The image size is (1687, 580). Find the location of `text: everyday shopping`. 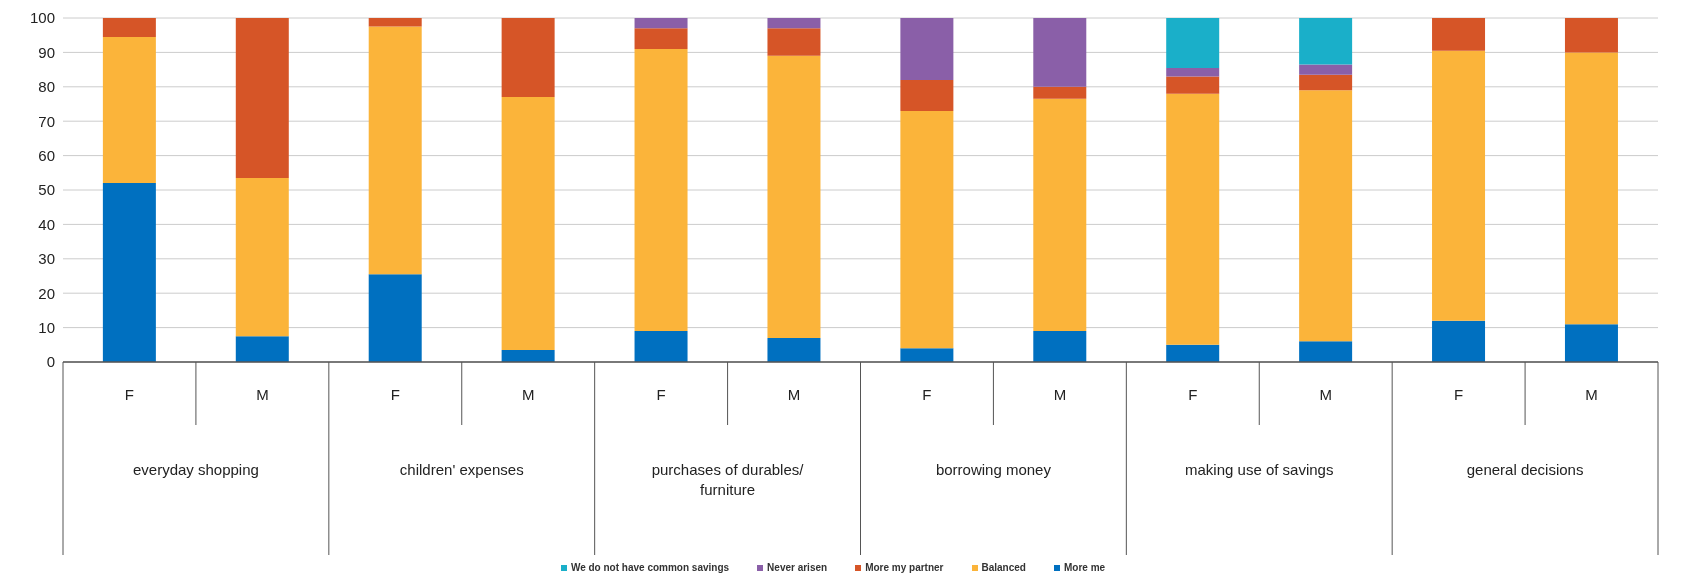

text: everyday shopping is located at coordinates (195, 469).